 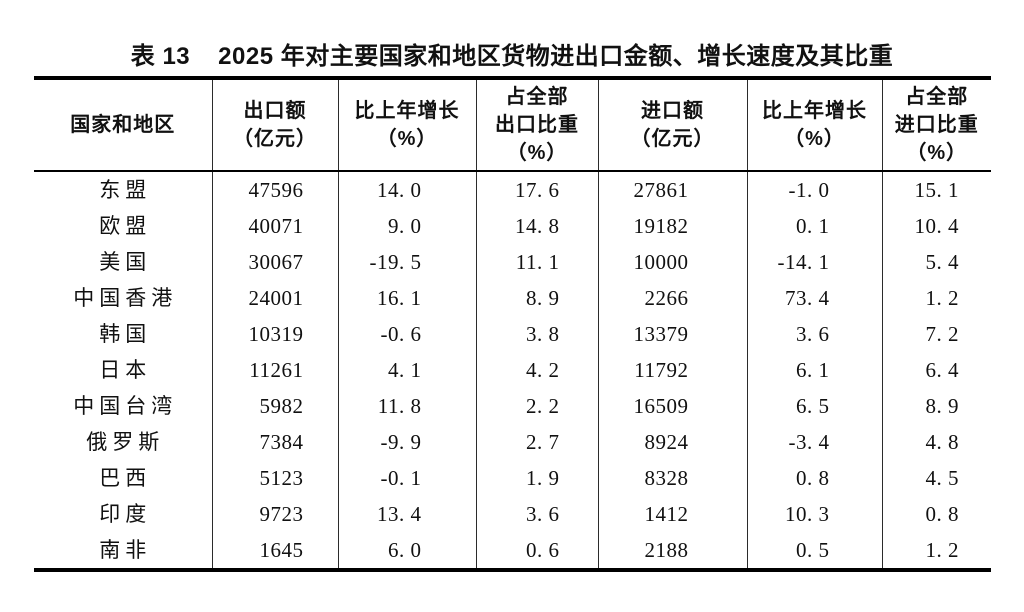 What do you see at coordinates (672, 514) in the screenshot?
I see `cell-import-value: 1412` at bounding box center [672, 514].